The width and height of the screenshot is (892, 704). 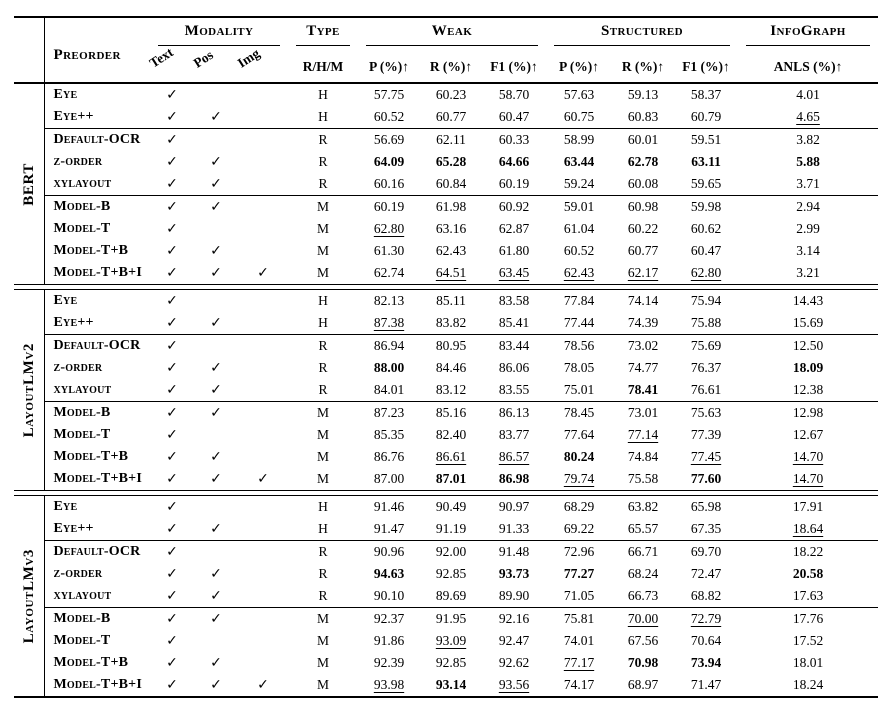 I want to click on cell-weak-f1: 60.47, so click(x=514, y=116).